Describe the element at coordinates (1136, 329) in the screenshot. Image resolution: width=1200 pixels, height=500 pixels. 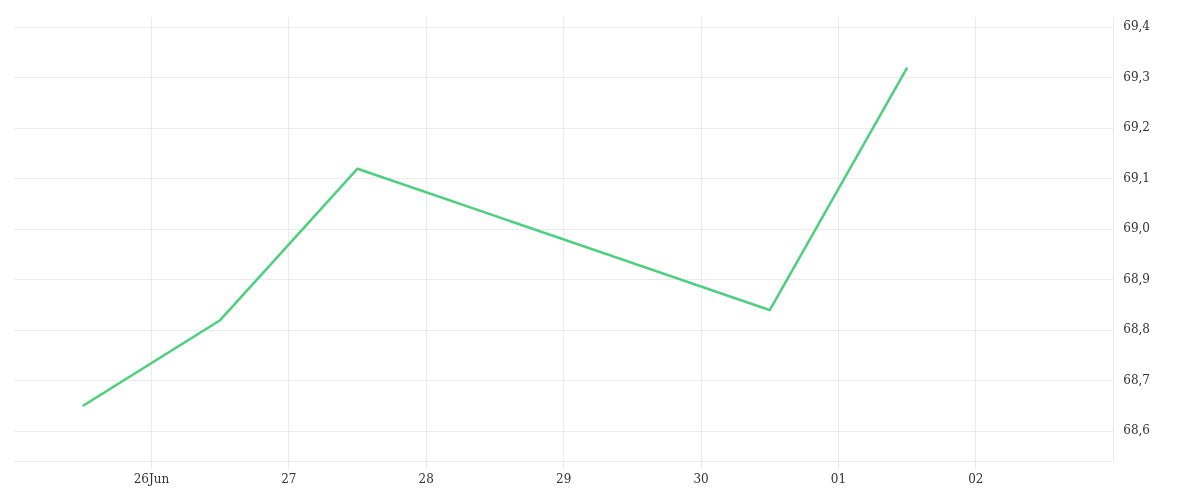
I see `y-tick-label: 68,8` at that location.